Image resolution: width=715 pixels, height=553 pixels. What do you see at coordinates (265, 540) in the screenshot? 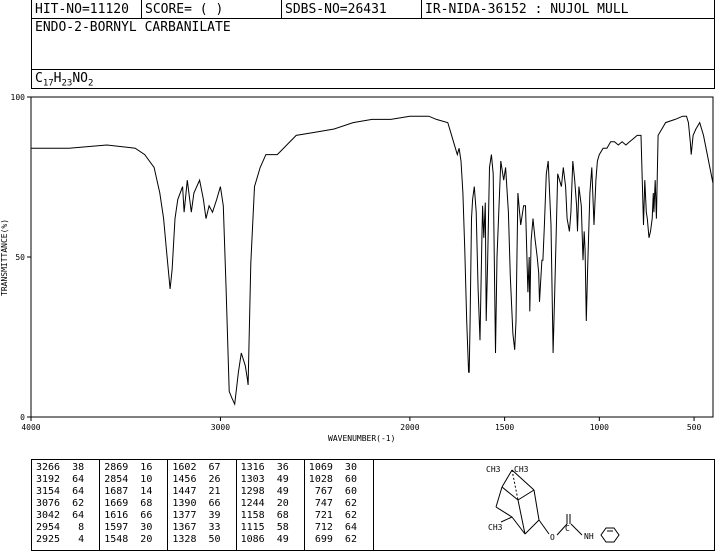
I see `peak-entry: 1086 49` at bounding box center [265, 540].